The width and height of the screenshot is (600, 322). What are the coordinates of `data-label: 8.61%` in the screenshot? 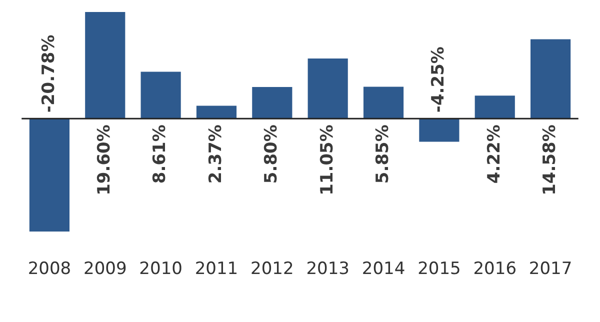 It's located at (160, 154).